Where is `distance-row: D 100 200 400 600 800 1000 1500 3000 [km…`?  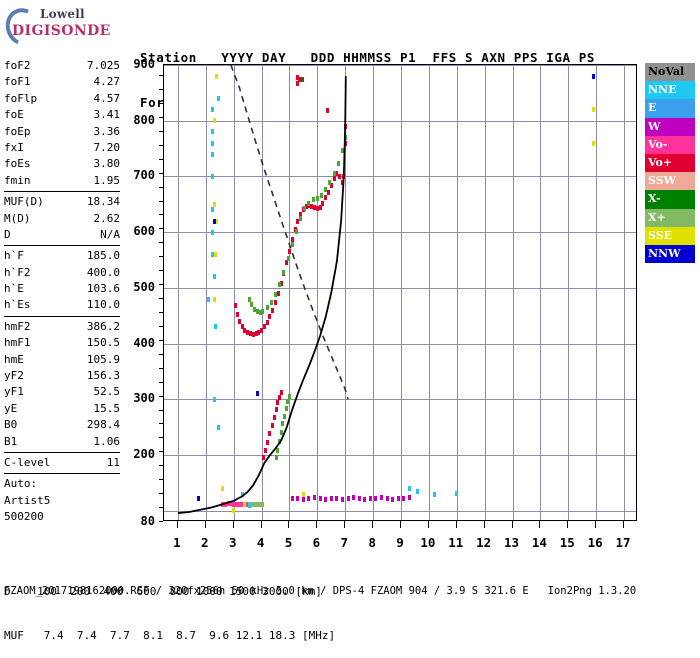 distance-row: D 100 200 400 600 800 1000 1500 3000 [km… is located at coordinates (163, 591).